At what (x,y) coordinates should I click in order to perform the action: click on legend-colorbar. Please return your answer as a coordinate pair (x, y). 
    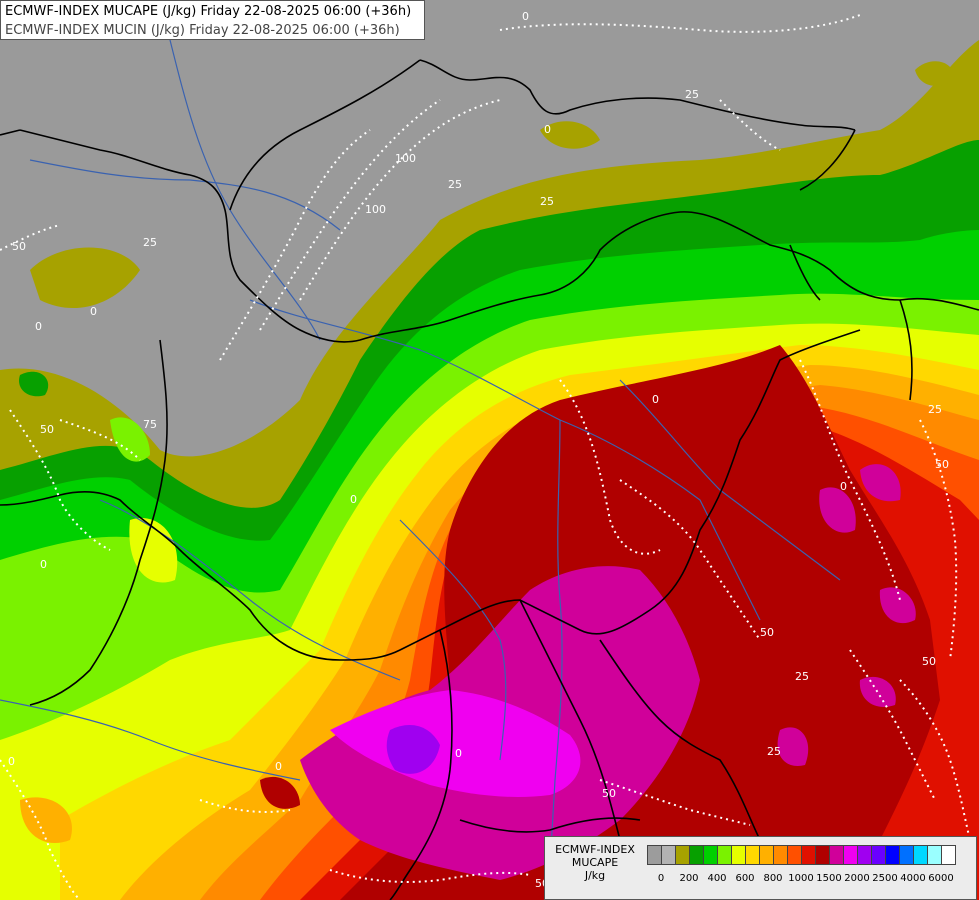
    Looking at the image, I should click on (801, 855).